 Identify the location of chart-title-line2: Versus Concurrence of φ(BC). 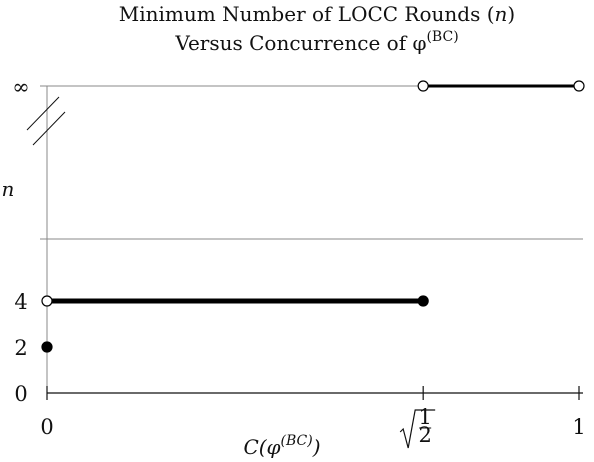
(316, 42).